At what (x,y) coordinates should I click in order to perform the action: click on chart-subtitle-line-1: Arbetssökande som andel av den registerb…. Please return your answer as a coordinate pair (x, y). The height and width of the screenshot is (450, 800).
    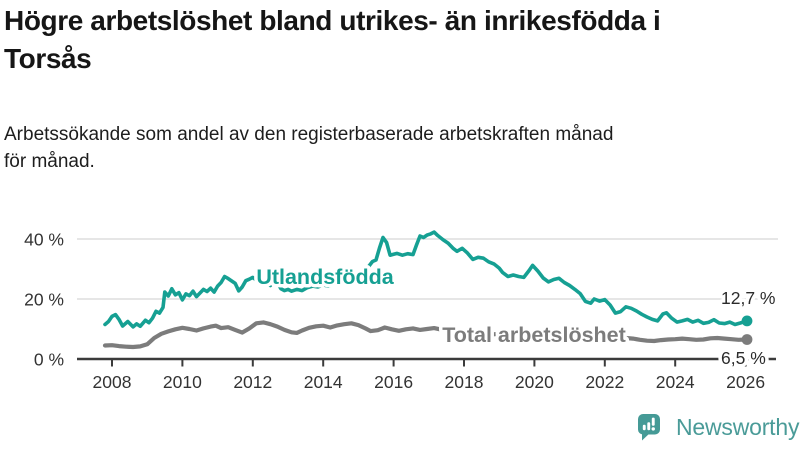
    Looking at the image, I should click on (309, 134).